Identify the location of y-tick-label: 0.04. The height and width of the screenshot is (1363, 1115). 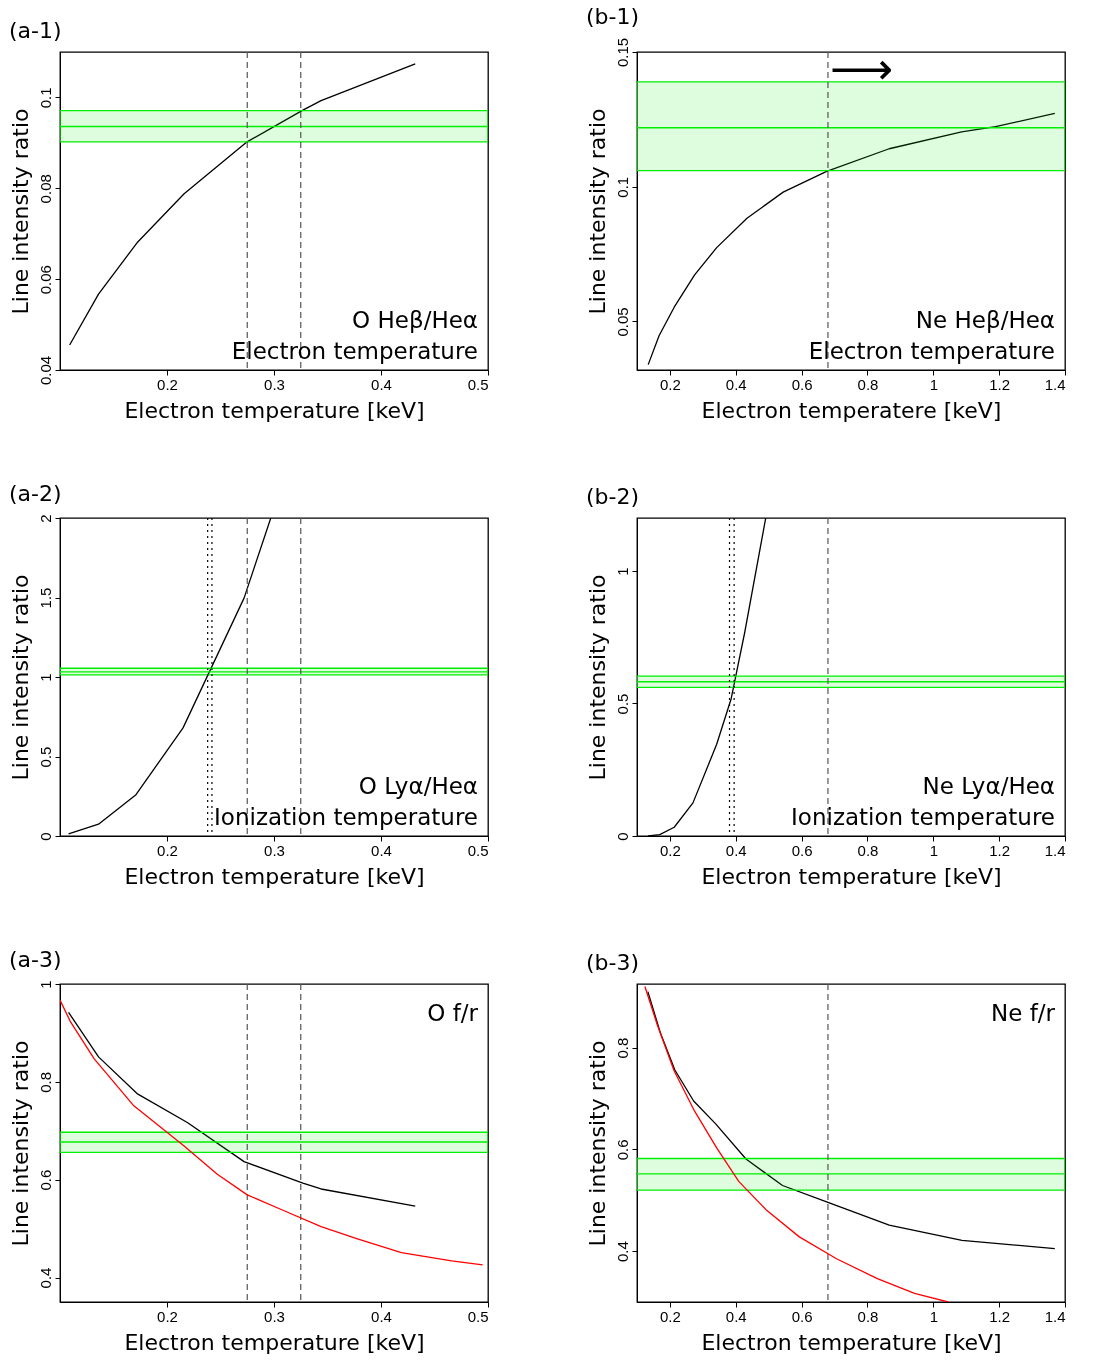
(45, 370).